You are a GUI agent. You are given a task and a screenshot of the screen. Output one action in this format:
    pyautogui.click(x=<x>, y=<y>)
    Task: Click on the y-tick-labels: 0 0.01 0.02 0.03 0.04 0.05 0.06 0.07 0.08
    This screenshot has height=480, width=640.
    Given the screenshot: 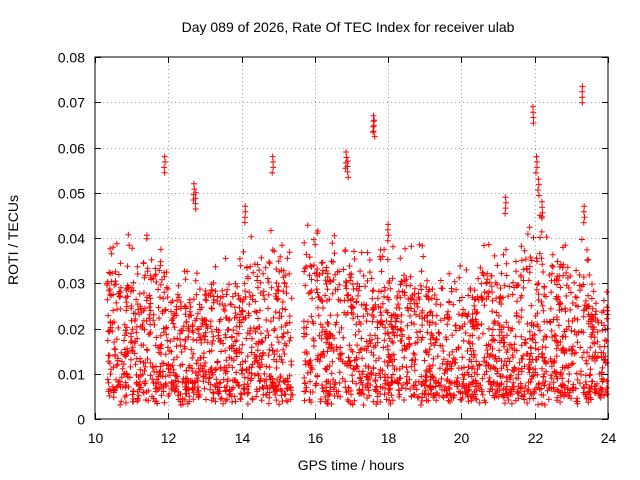 What is the action you would take?
    pyautogui.click(x=71, y=239)
    